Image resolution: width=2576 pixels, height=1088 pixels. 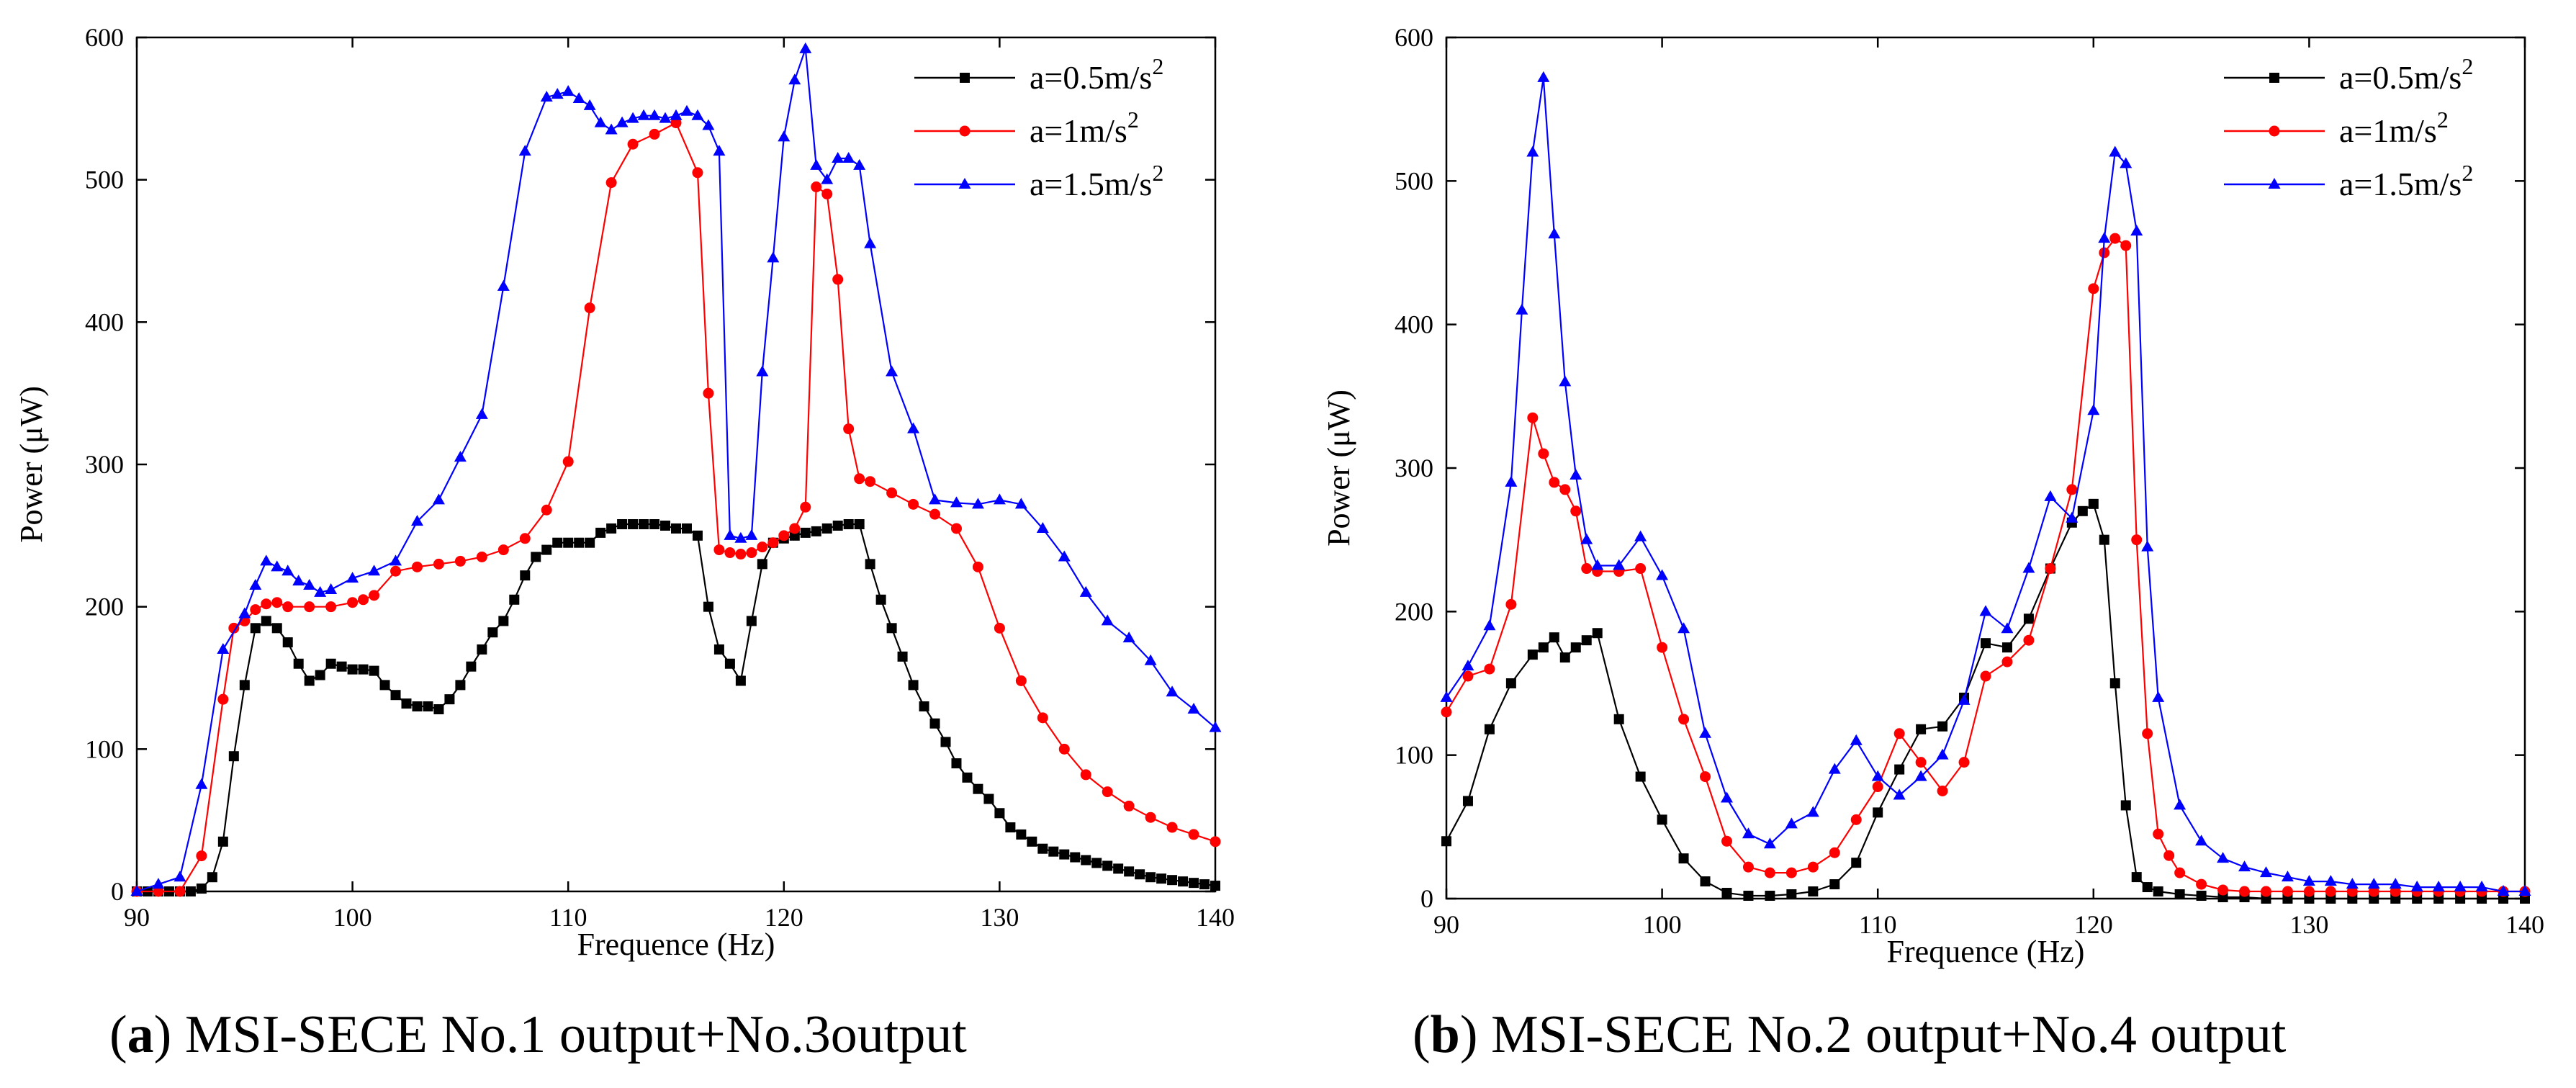 What do you see at coordinates (1414, 324) in the screenshot?
I see `y-tick-label: 400` at bounding box center [1414, 324].